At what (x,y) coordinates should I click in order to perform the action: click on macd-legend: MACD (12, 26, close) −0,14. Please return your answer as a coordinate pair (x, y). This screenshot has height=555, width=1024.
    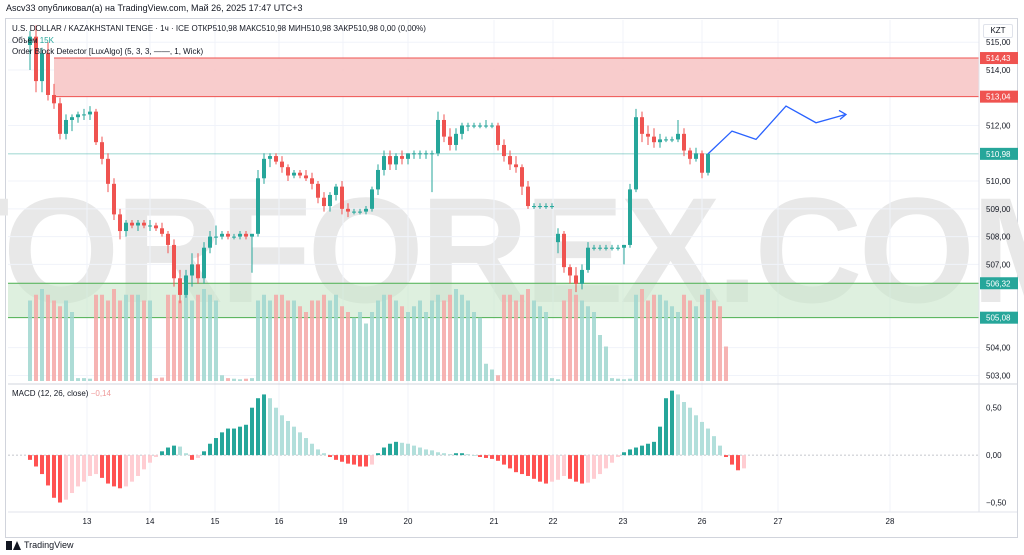
    Looking at the image, I should click on (61, 393).